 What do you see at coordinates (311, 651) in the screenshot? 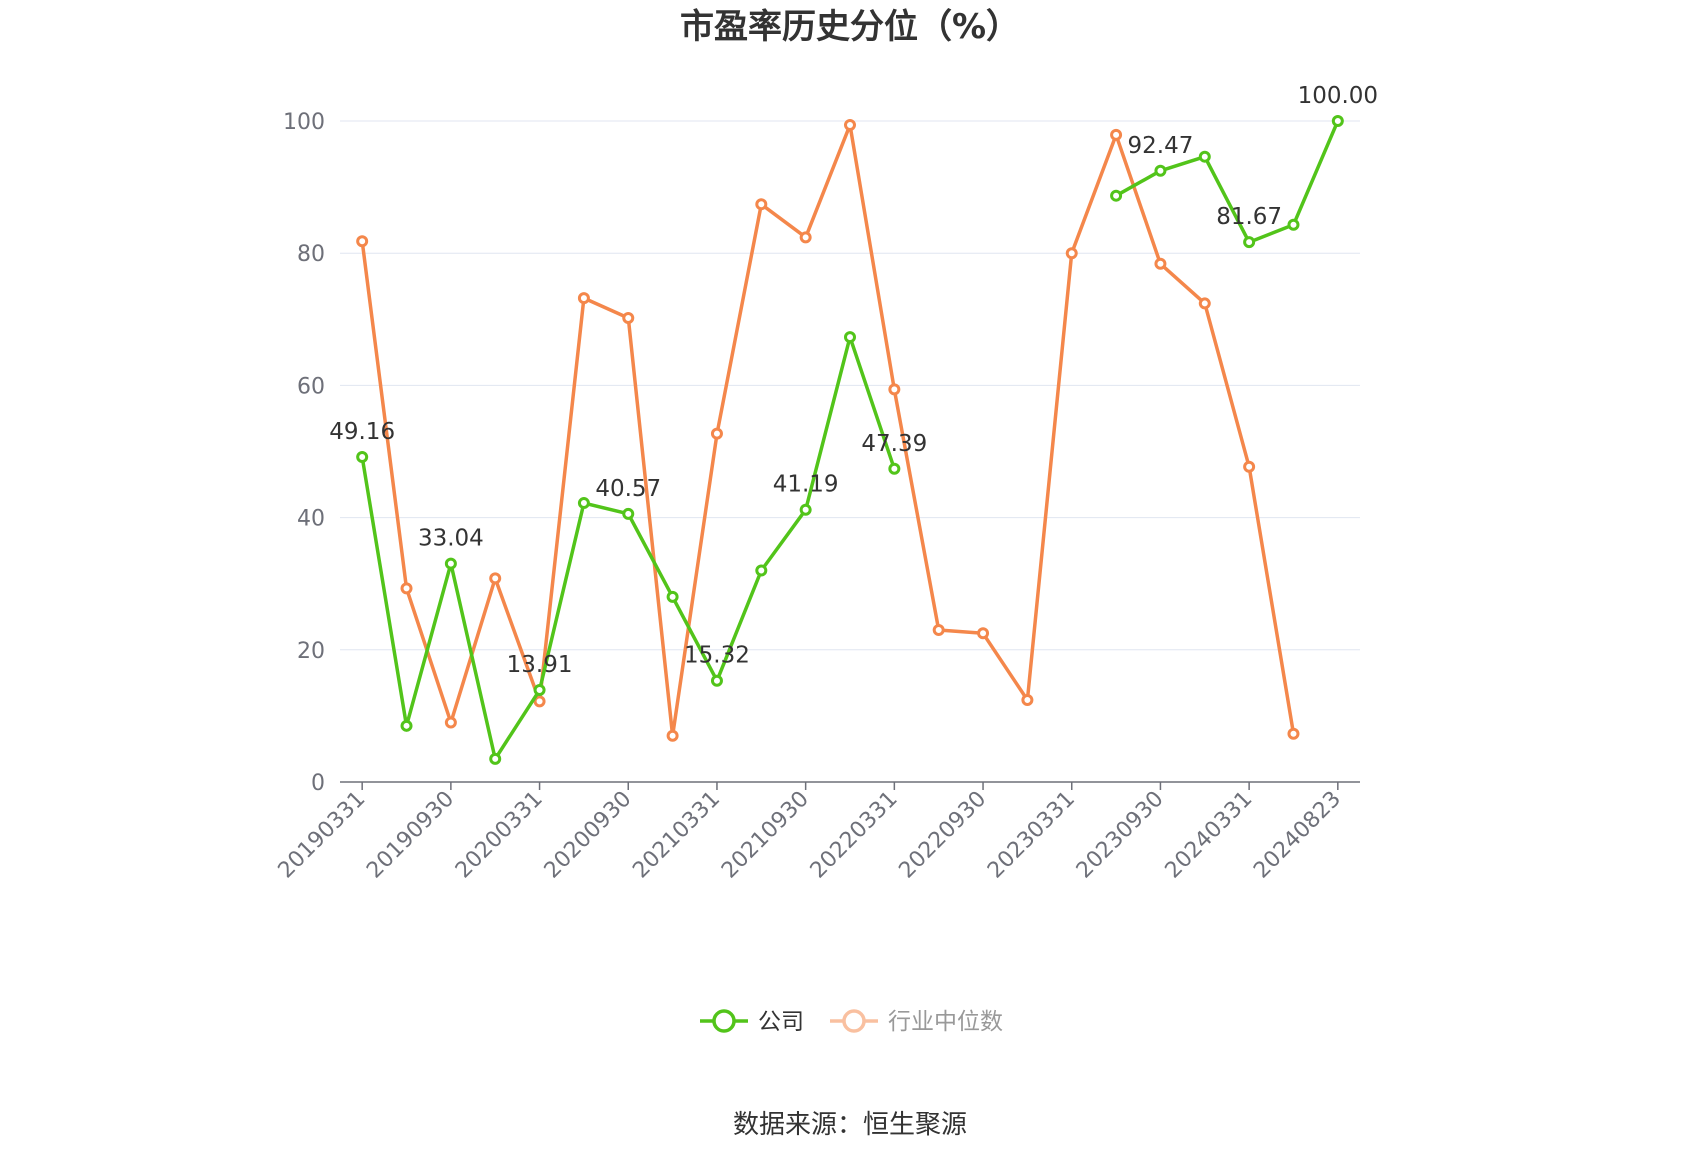
I see `y-tick-label: 20` at bounding box center [311, 651].